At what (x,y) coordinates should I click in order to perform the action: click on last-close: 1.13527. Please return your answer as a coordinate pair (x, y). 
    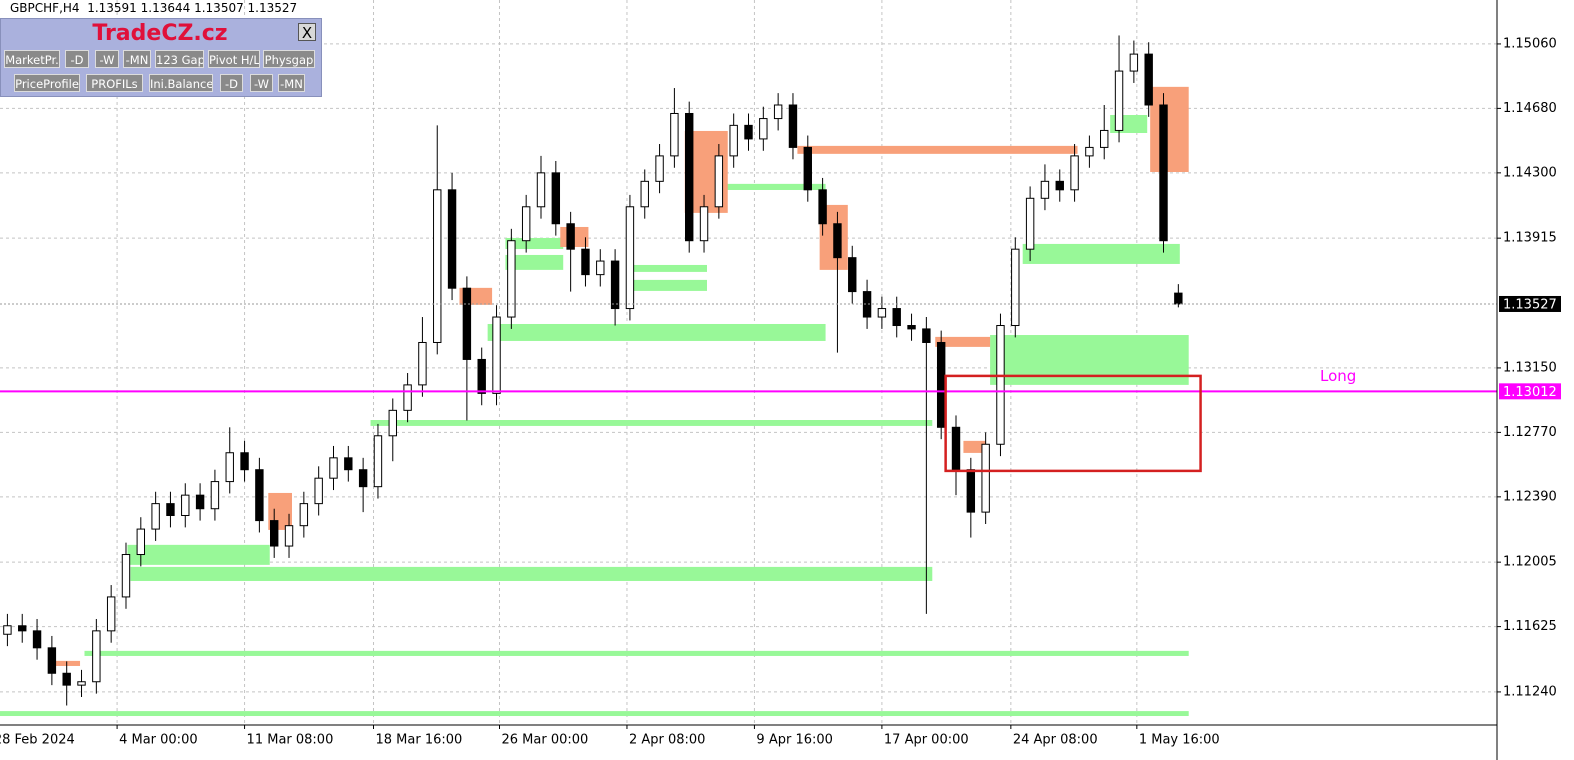
    Looking at the image, I should click on (272, 8).